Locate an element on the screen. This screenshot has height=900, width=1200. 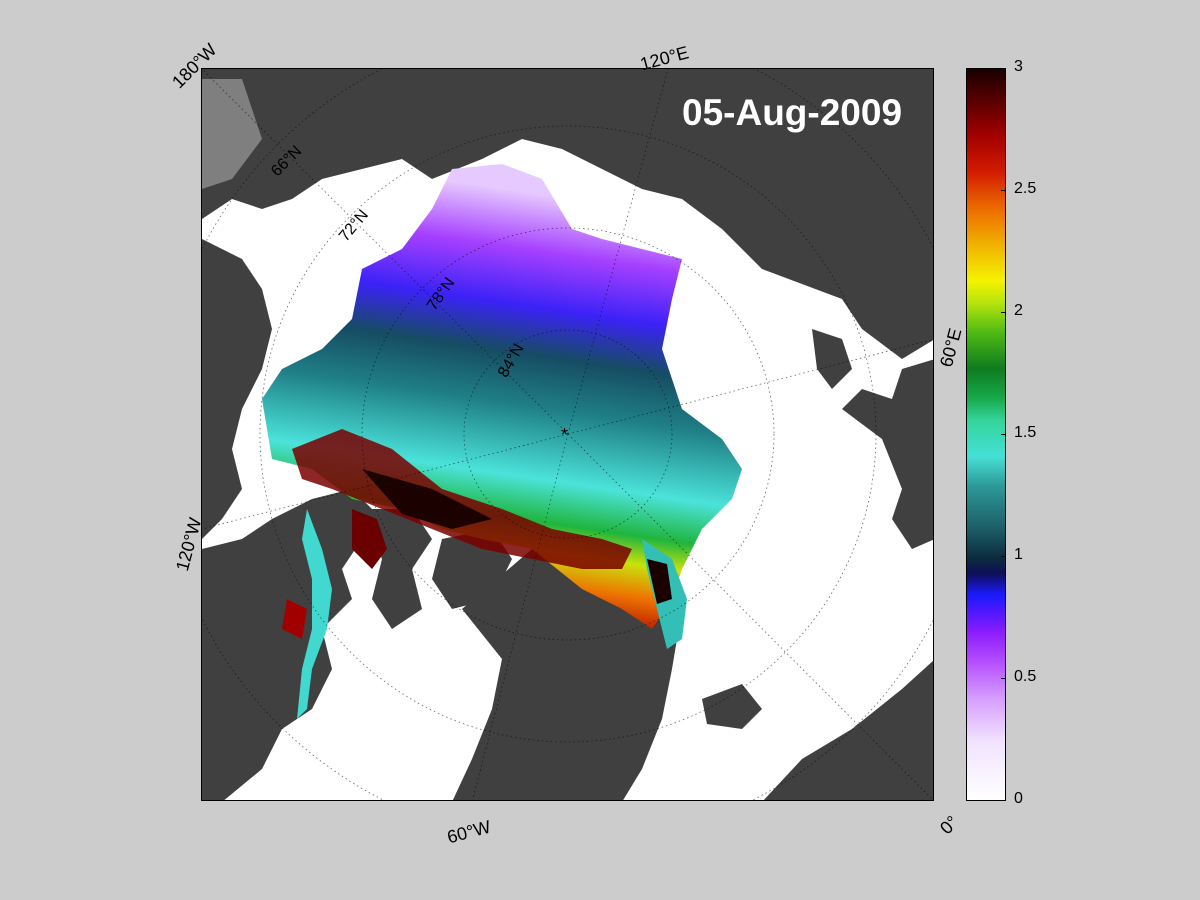
lon-label-60e: 60°E is located at coordinates (951, 348).